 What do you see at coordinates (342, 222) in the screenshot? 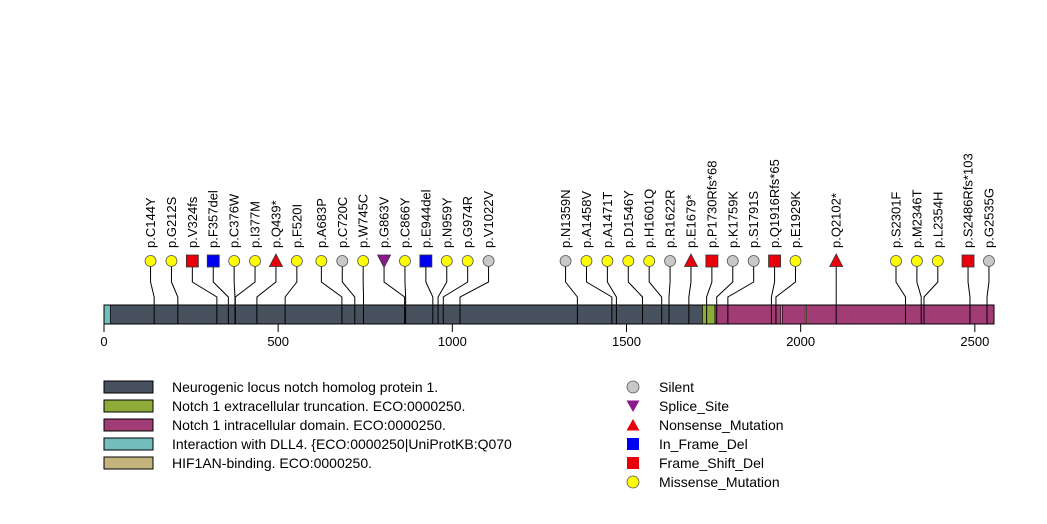
I see `mutation-label: p.C720C` at bounding box center [342, 222].